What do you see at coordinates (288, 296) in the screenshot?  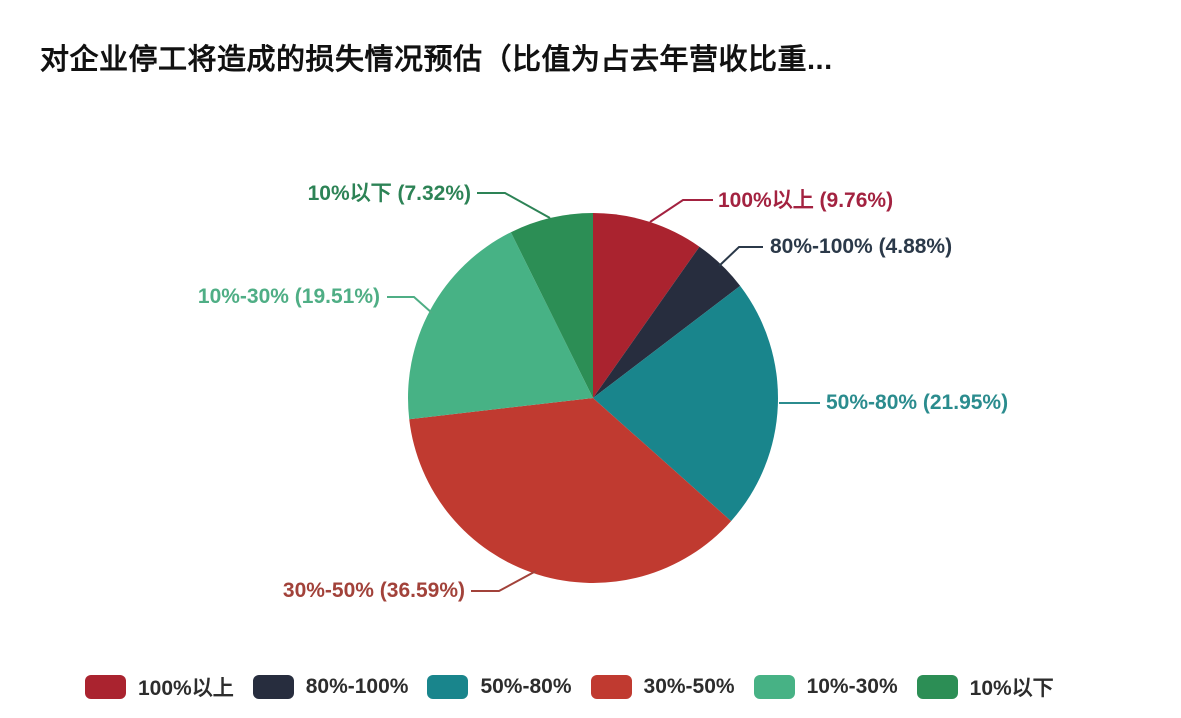 I see `slice-callout-10-30: 10%-30% (19.51%)` at bounding box center [288, 296].